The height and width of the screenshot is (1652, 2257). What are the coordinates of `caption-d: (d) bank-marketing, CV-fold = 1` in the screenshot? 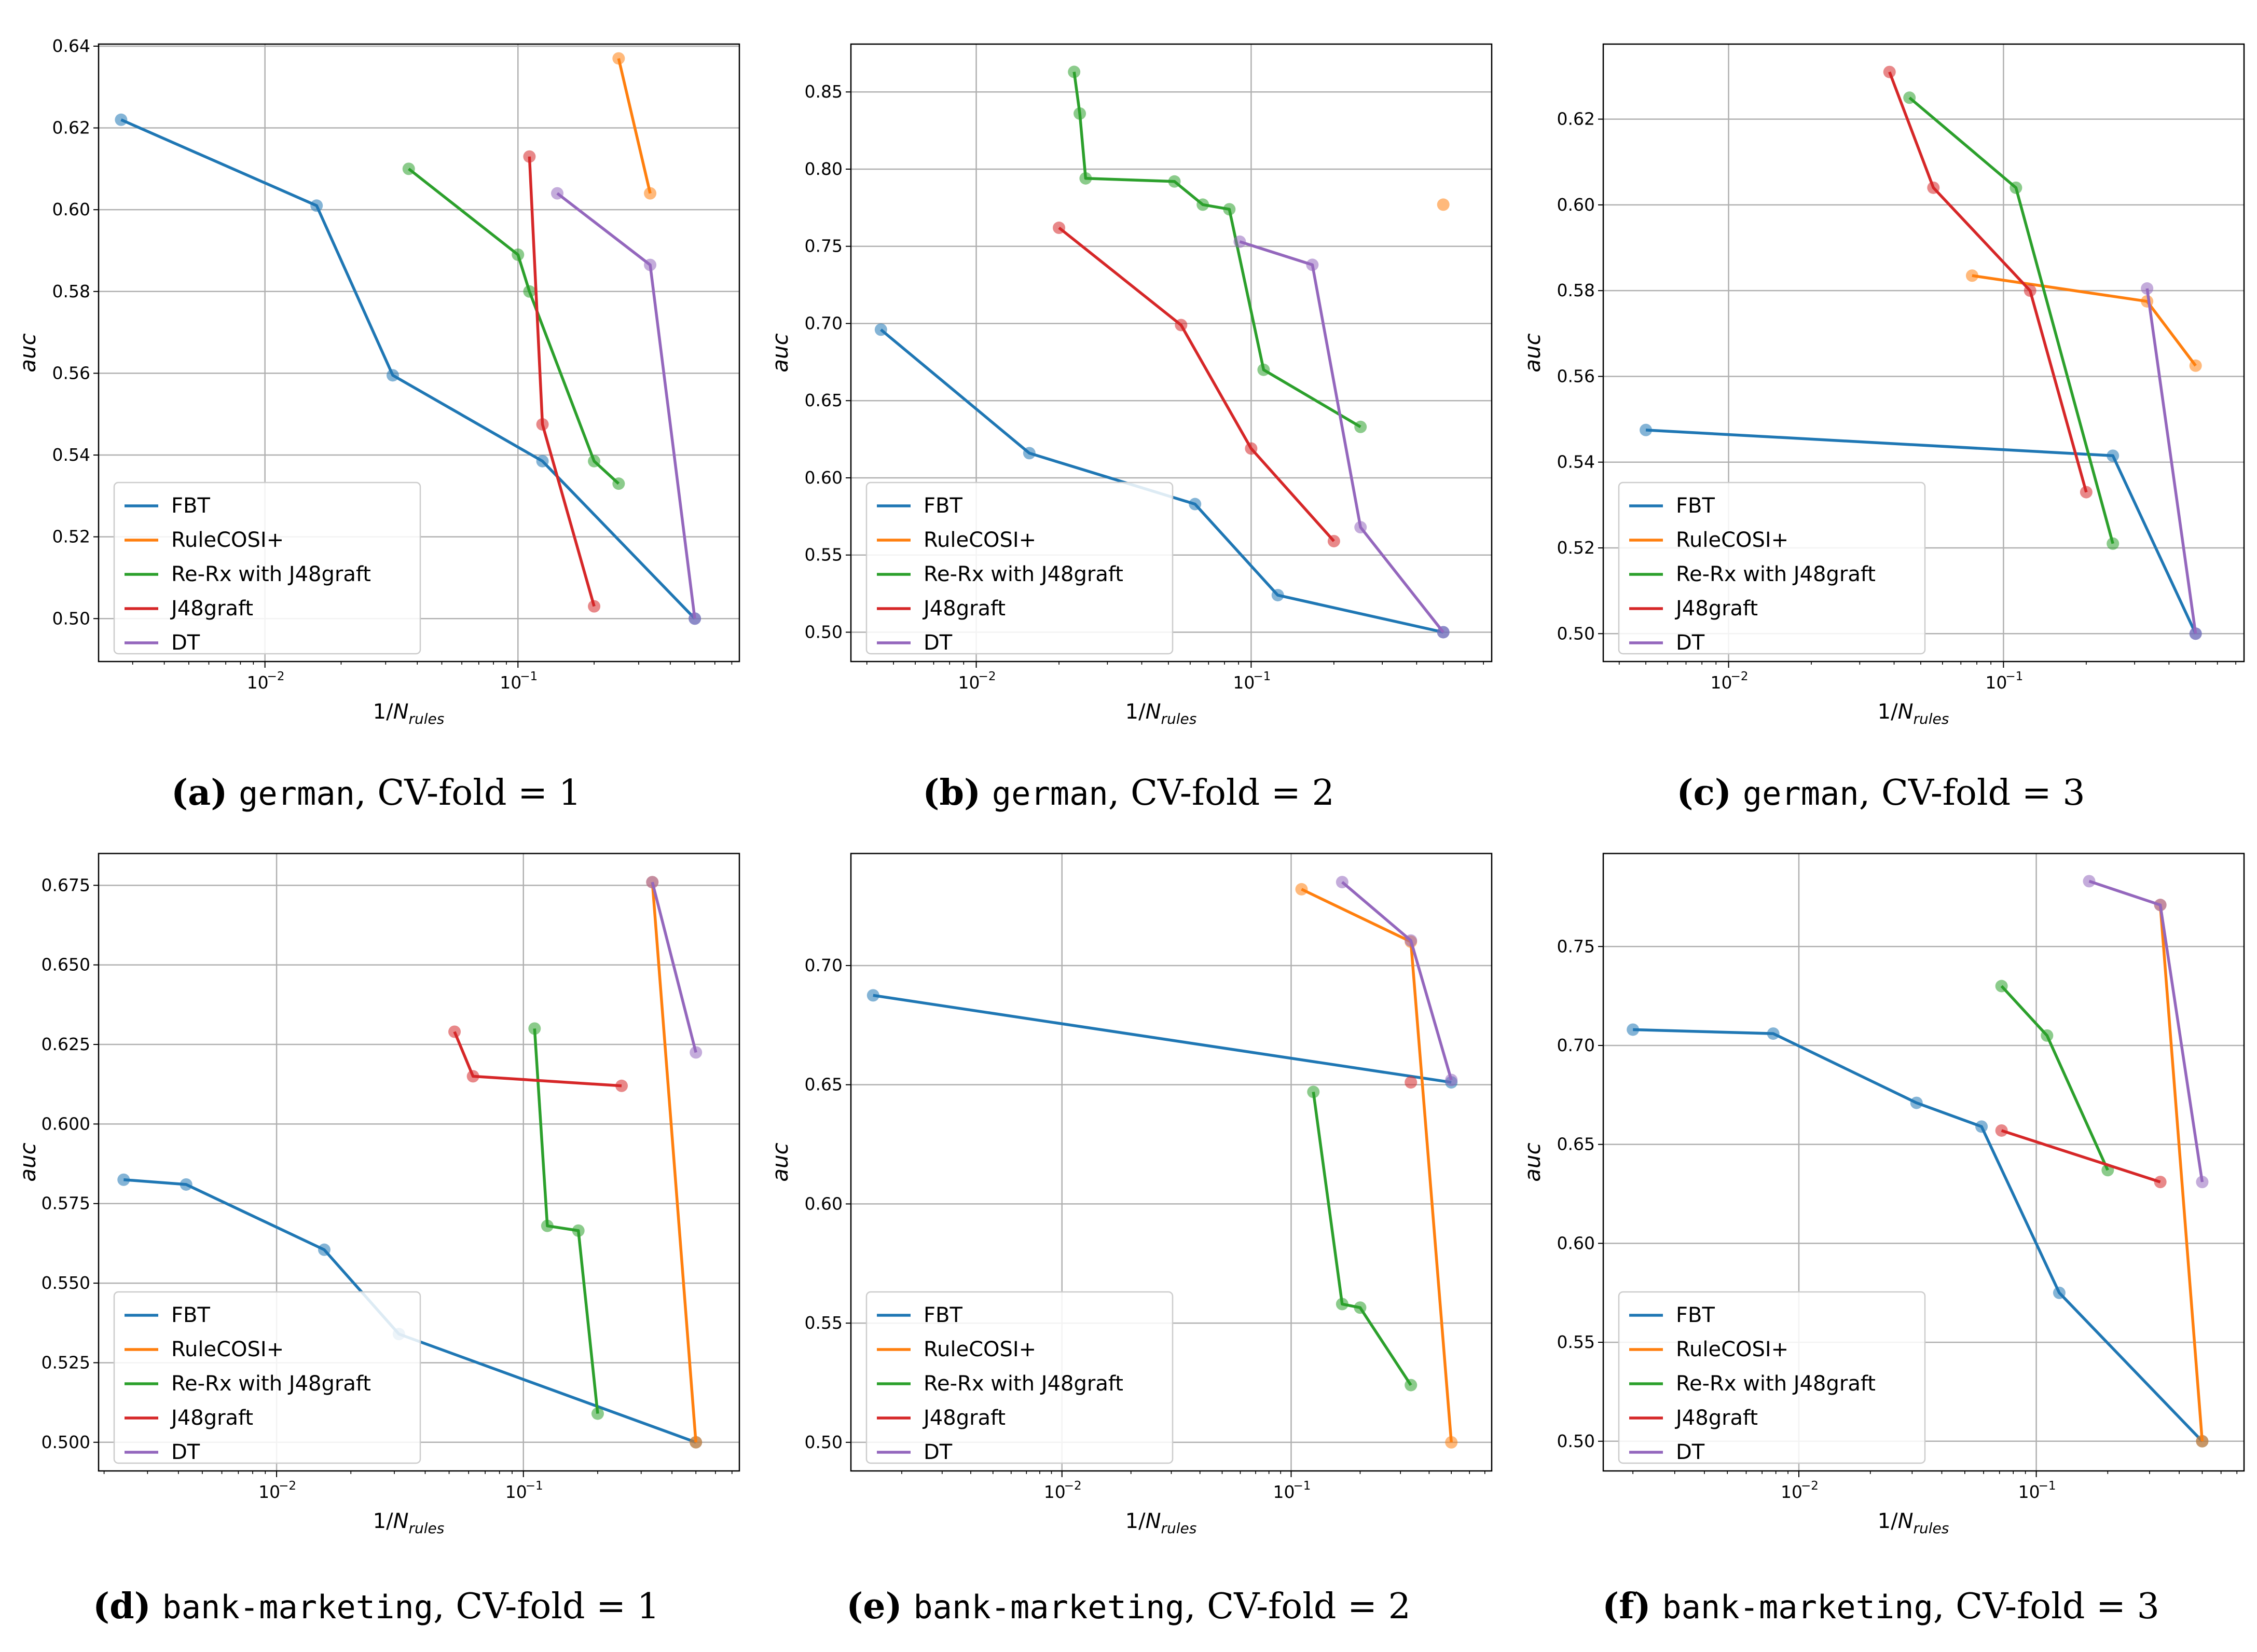 It's located at (376, 1606).